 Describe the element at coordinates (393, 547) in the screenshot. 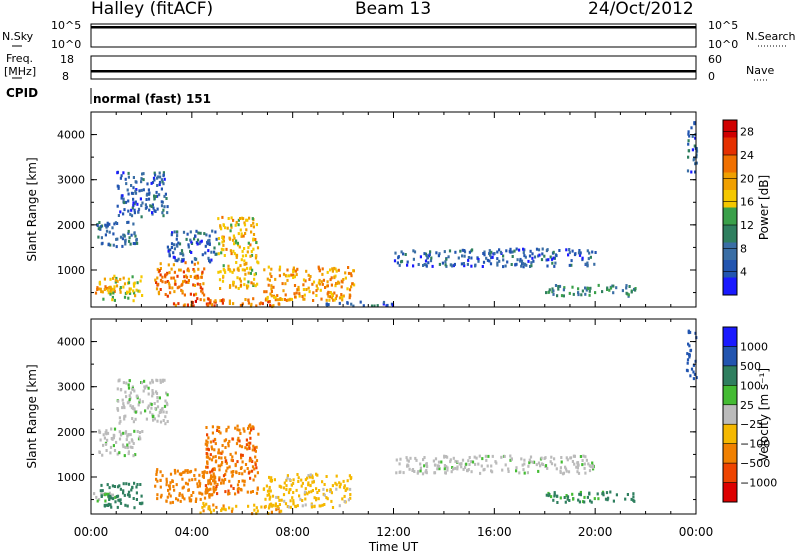

I see `x-axis-label: Time UT` at that location.